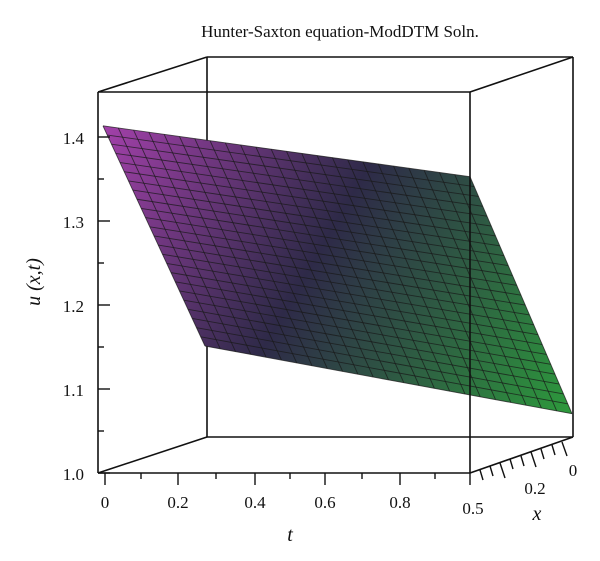 The image size is (600, 561). I want to click on t-axis-label: t, so click(290, 535).